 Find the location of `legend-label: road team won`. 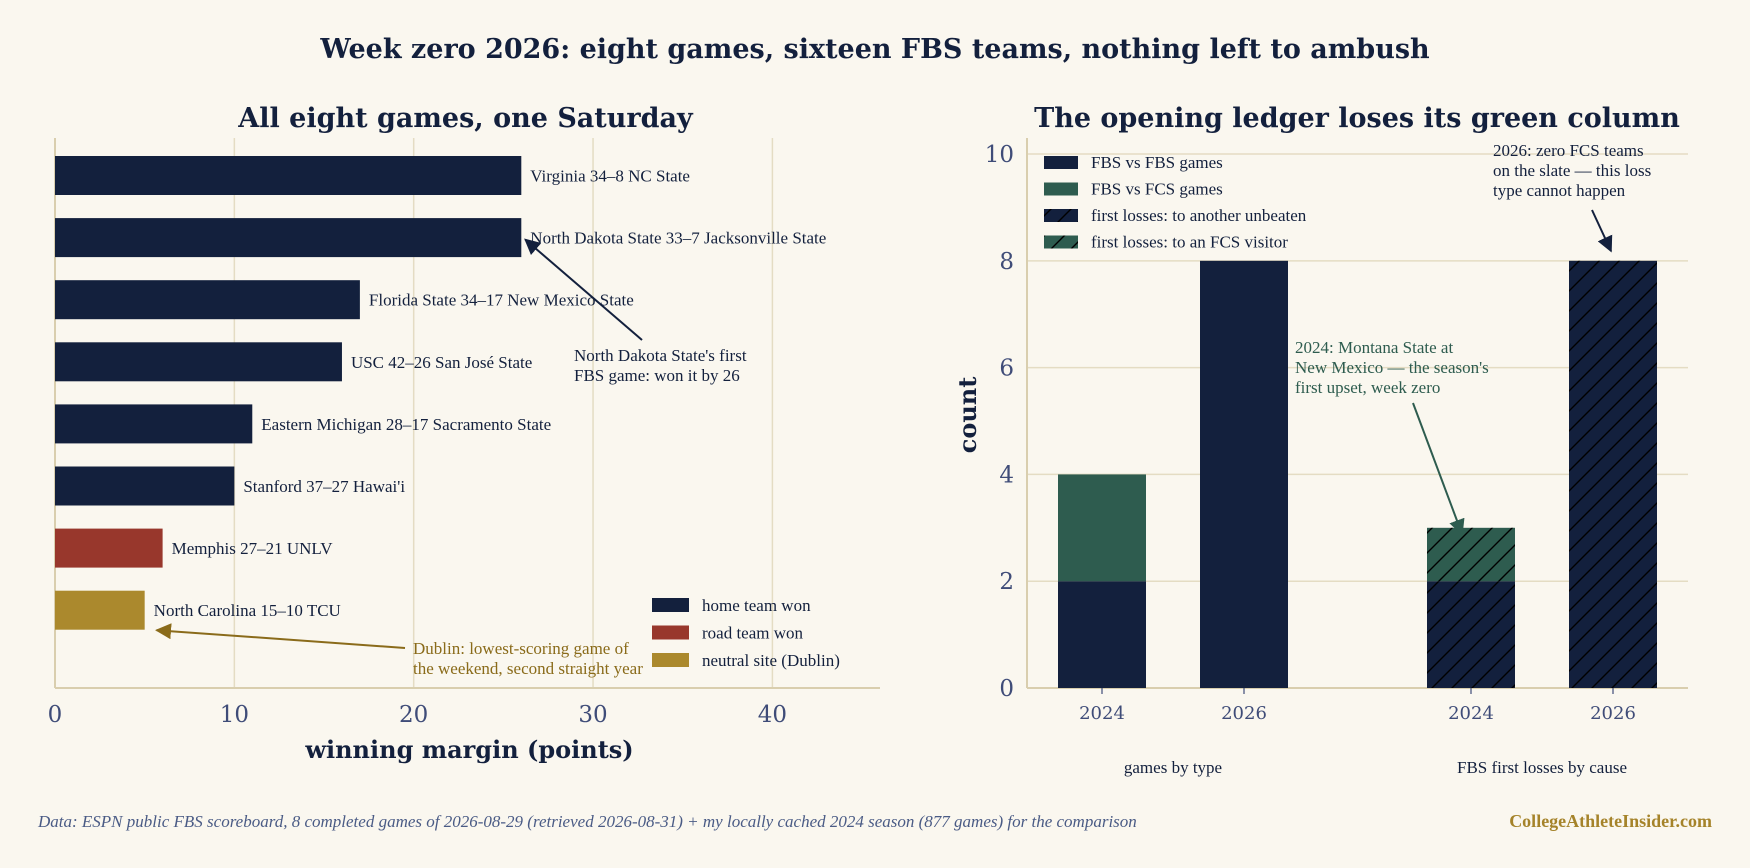

legend-label: road team won is located at coordinates (753, 633).